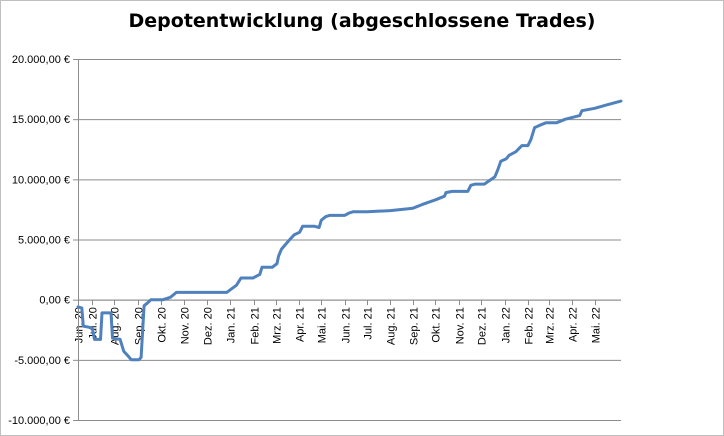  Describe the element at coordinates (362, 21) in the screenshot. I see `chart-title: Depotentwicklung (abgeschlossene Trades)` at that location.